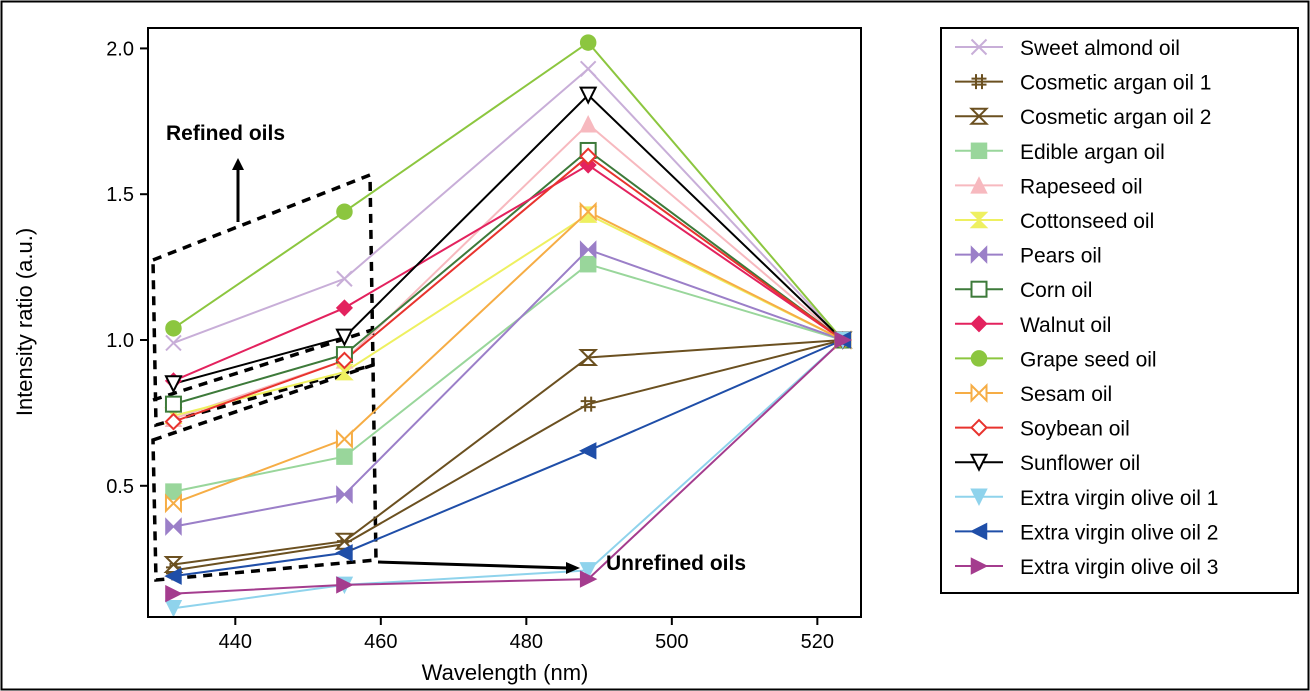  I want to click on refined-label: Refined oils, so click(225, 133).